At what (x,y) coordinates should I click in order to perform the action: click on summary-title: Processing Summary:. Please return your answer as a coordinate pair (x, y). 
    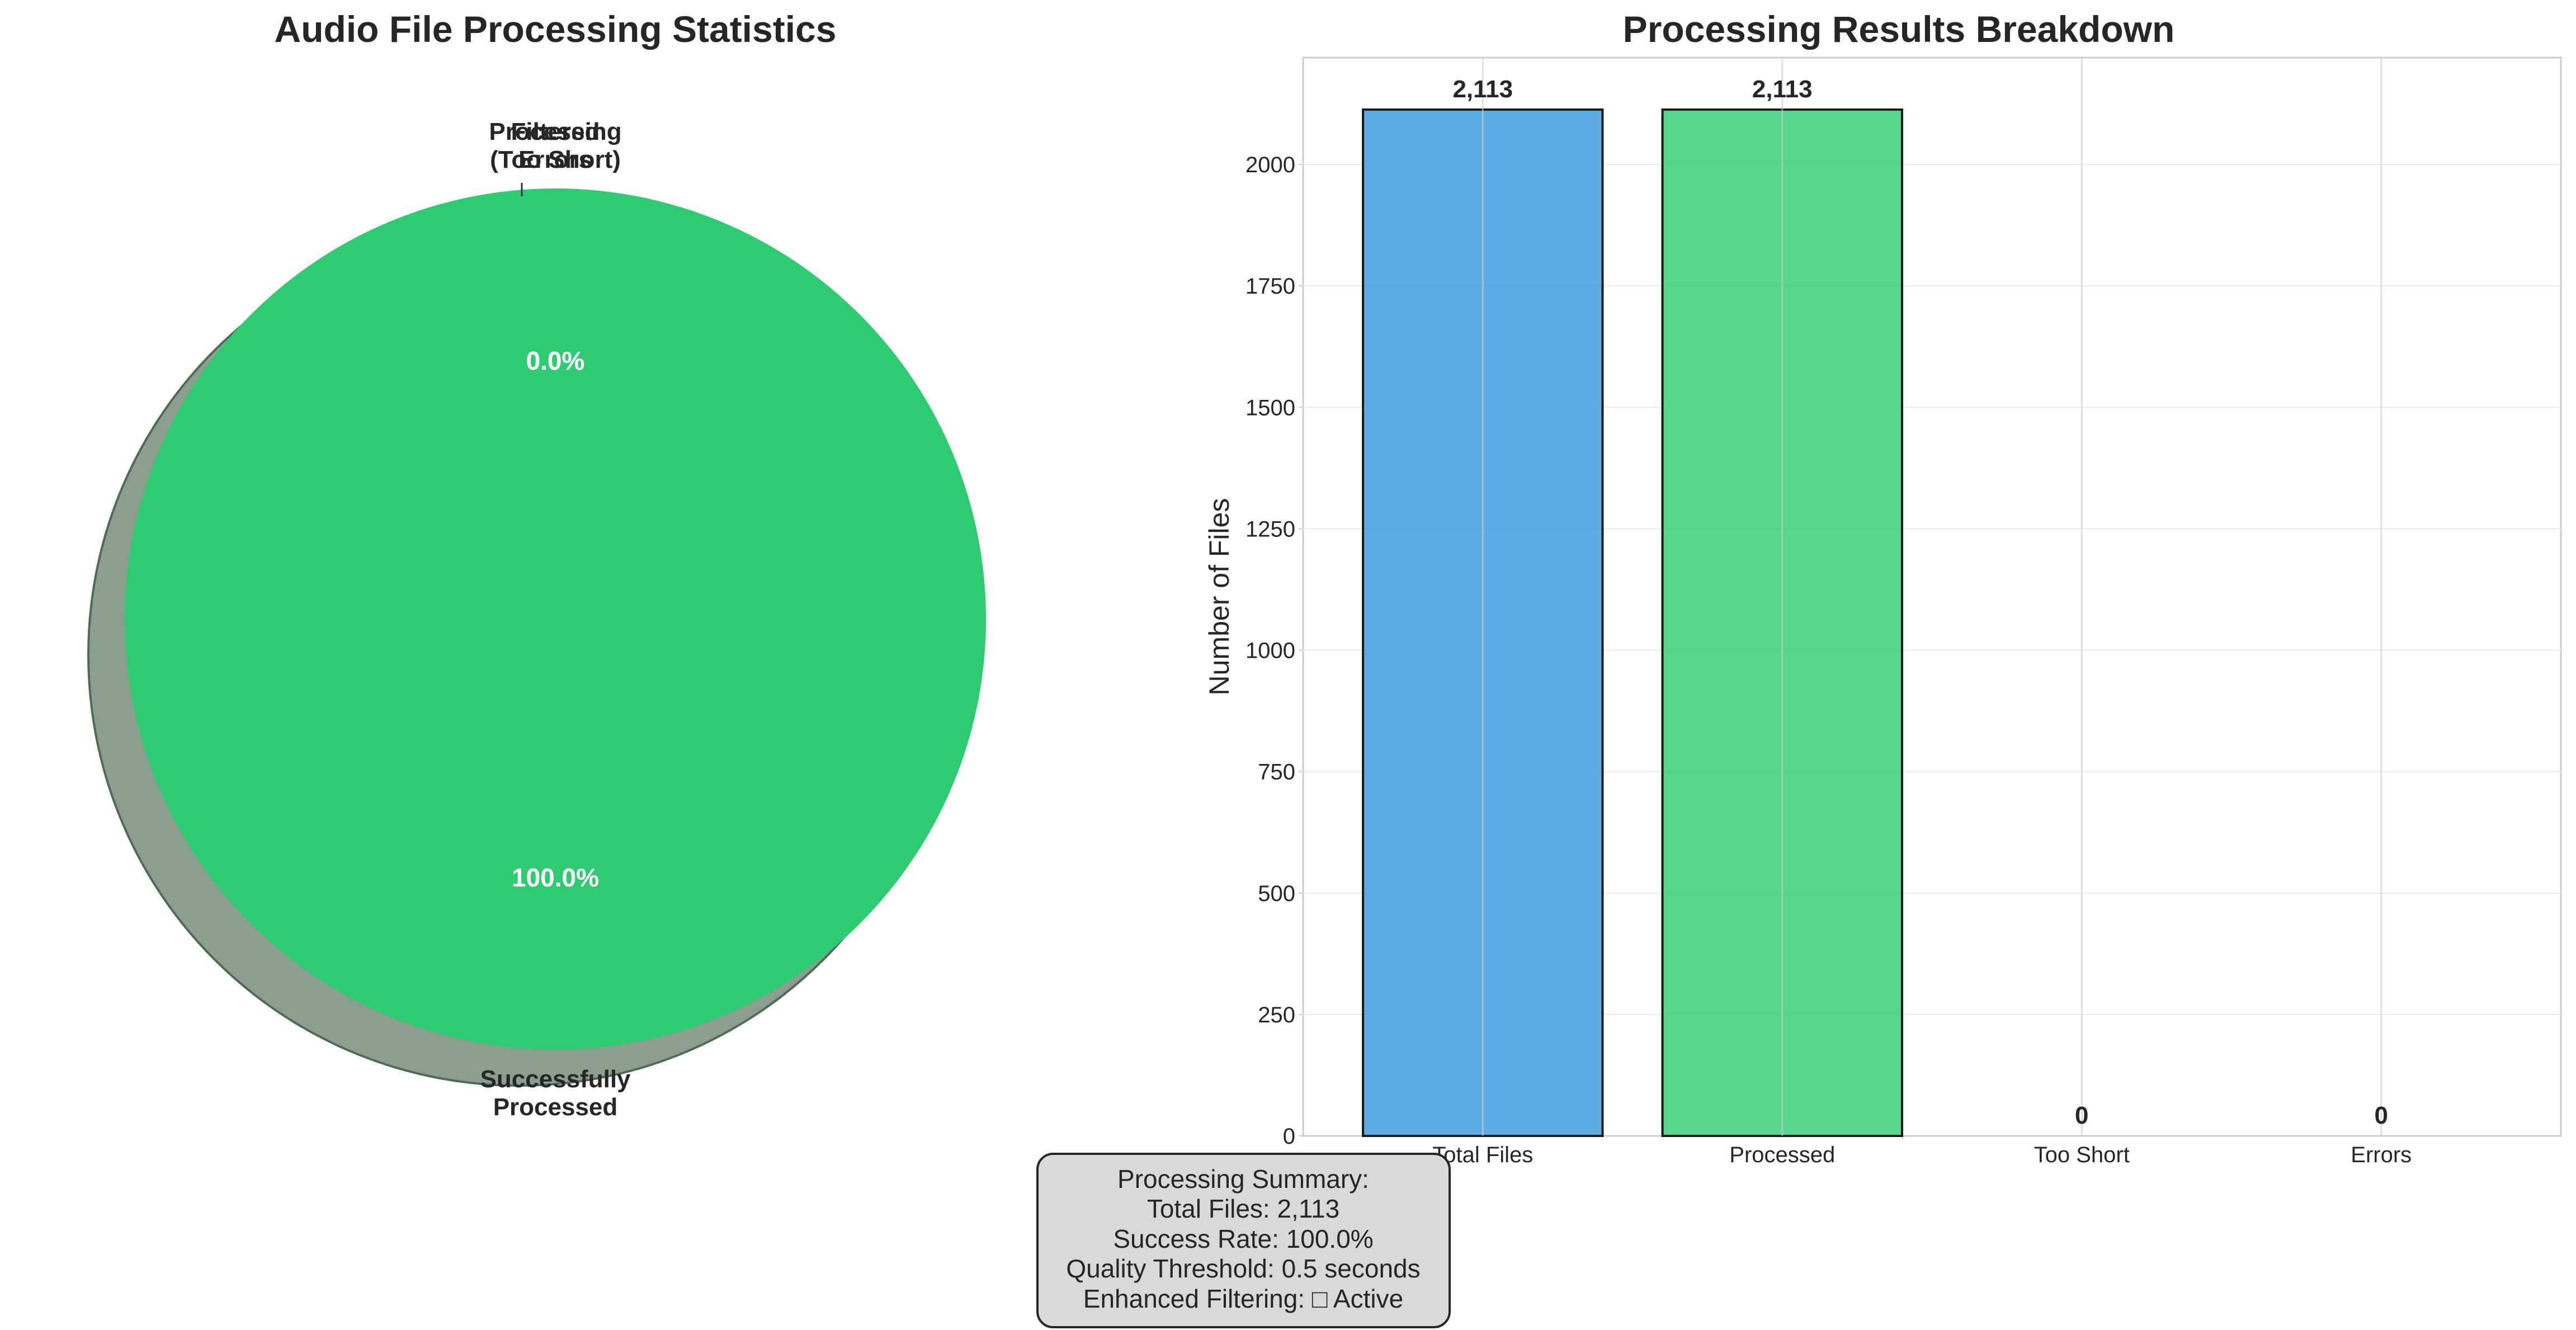
    Looking at the image, I should click on (1243, 1179).